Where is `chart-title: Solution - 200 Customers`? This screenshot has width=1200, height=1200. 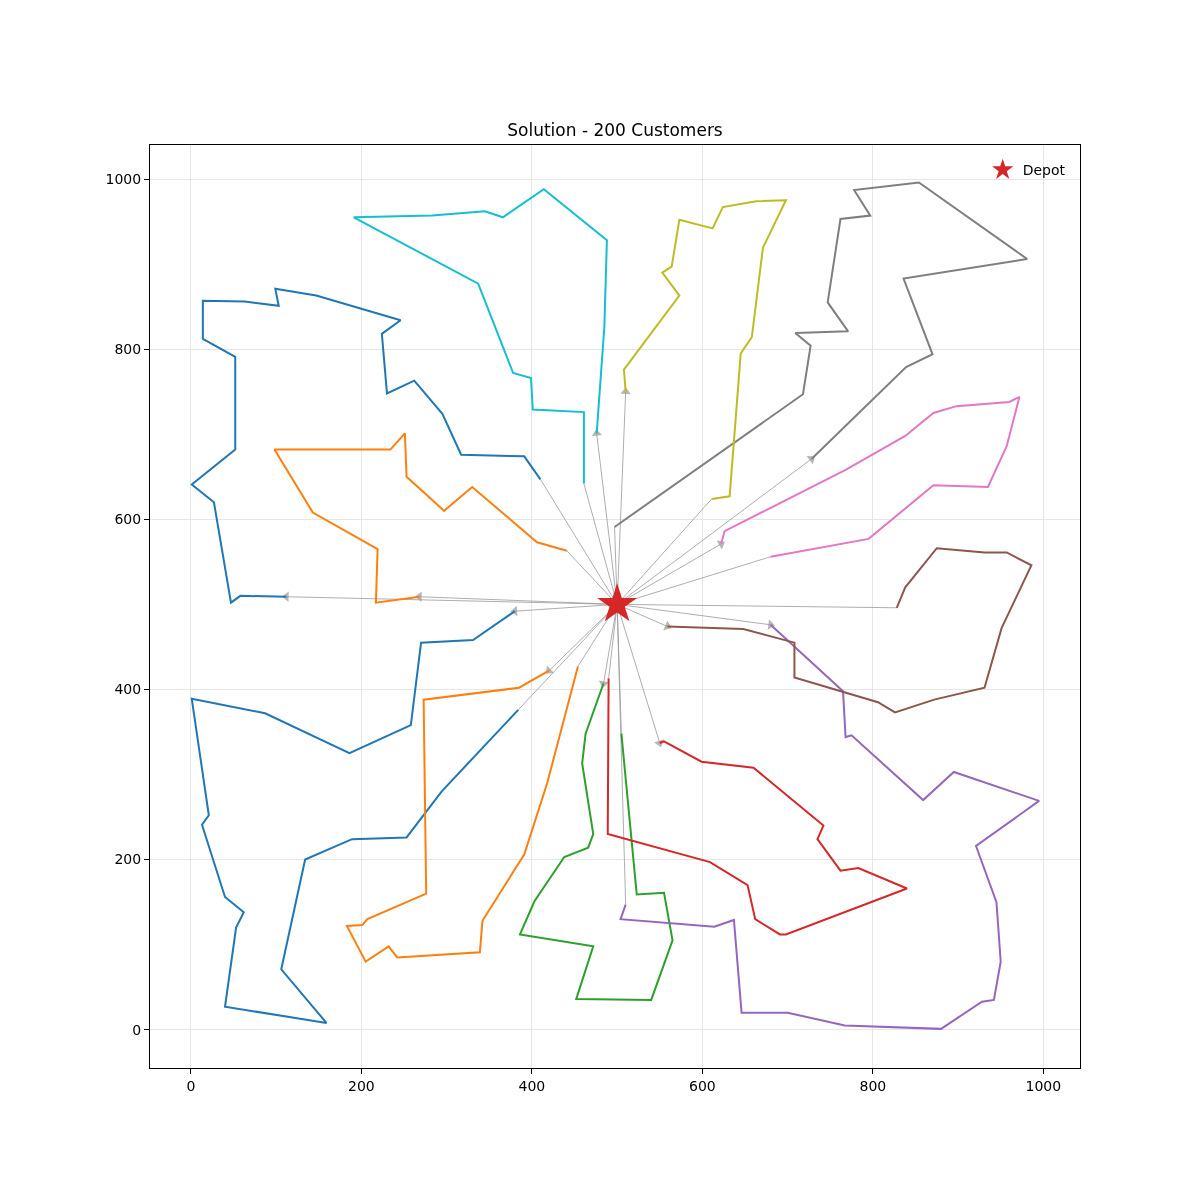
chart-title: Solution - 200 Customers is located at coordinates (615, 129).